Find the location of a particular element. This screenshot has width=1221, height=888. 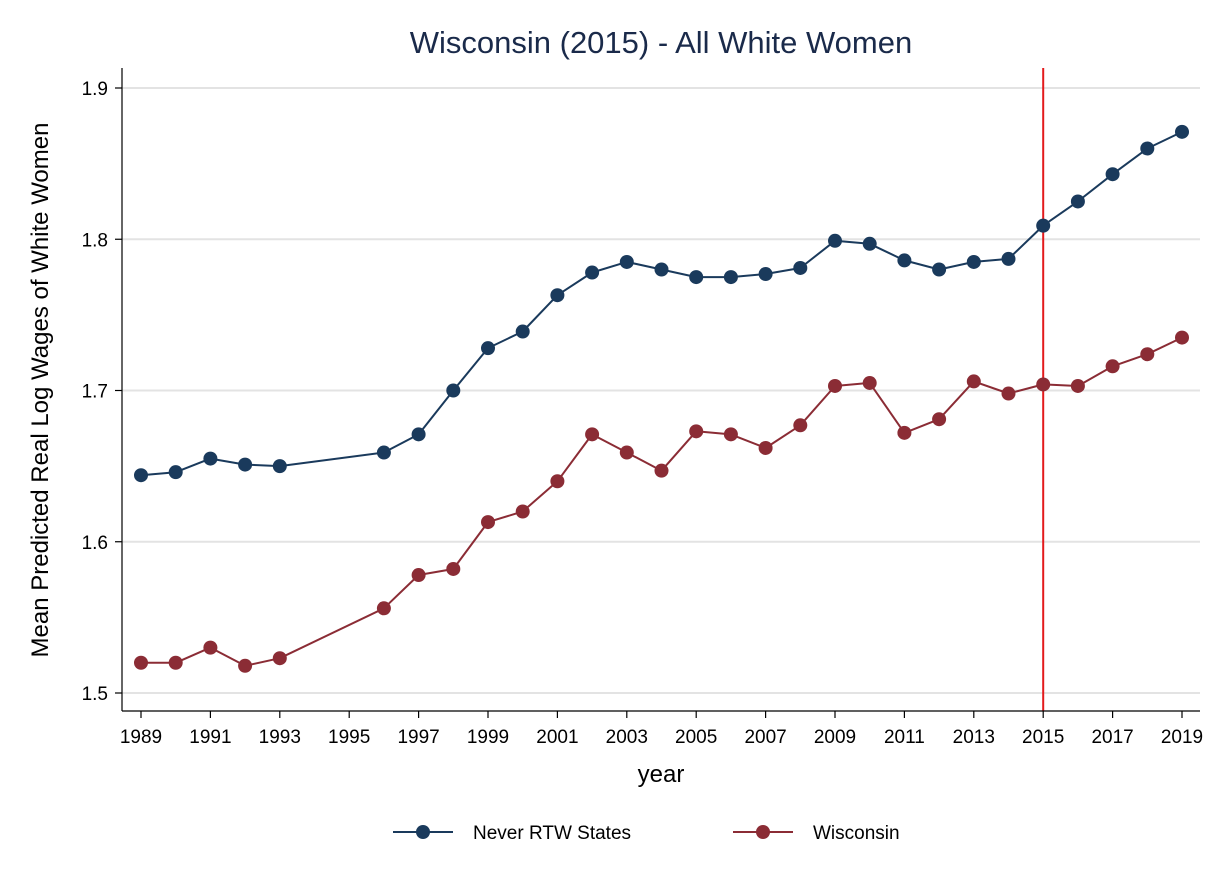

x-tick-label: 2015 is located at coordinates (1043, 737).